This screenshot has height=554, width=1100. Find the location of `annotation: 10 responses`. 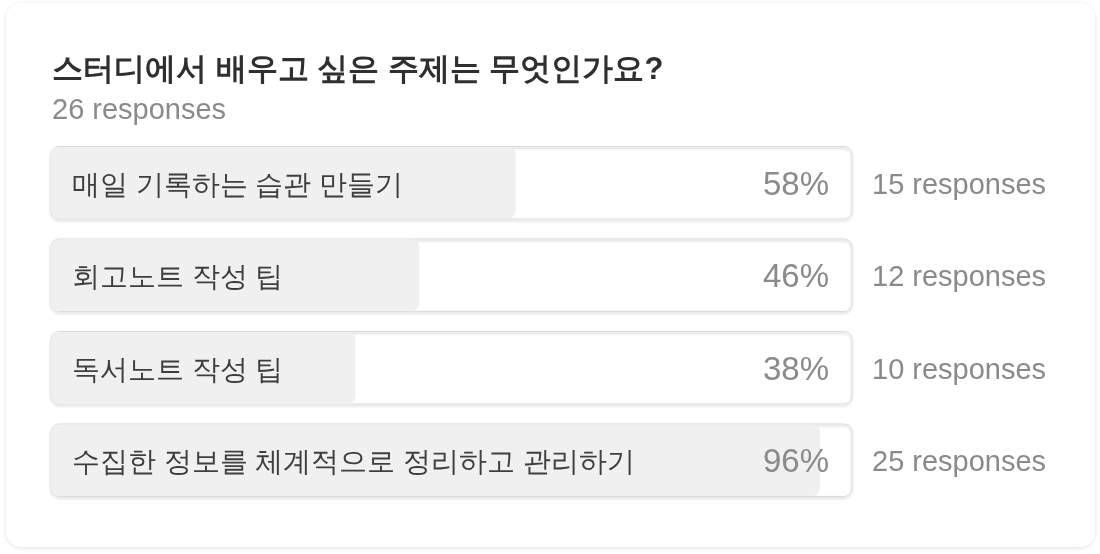

annotation: 10 responses is located at coordinates (959, 368).